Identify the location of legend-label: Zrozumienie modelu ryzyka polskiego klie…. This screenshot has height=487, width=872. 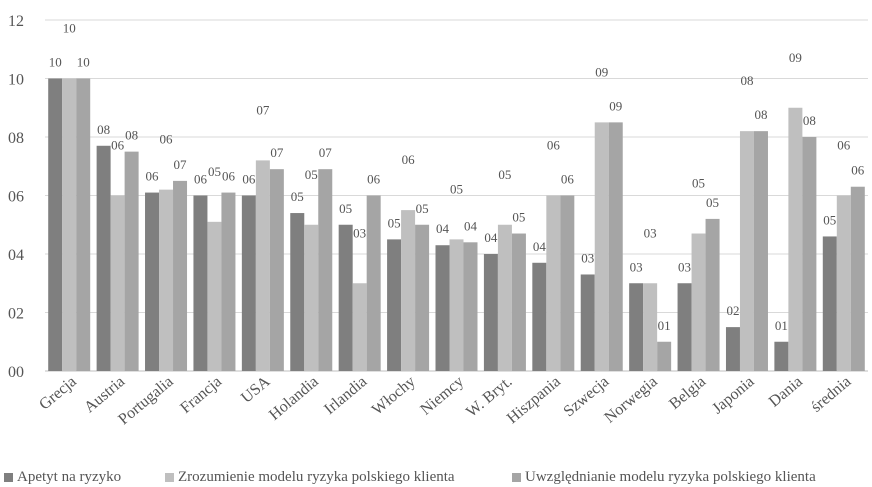
(316, 477).